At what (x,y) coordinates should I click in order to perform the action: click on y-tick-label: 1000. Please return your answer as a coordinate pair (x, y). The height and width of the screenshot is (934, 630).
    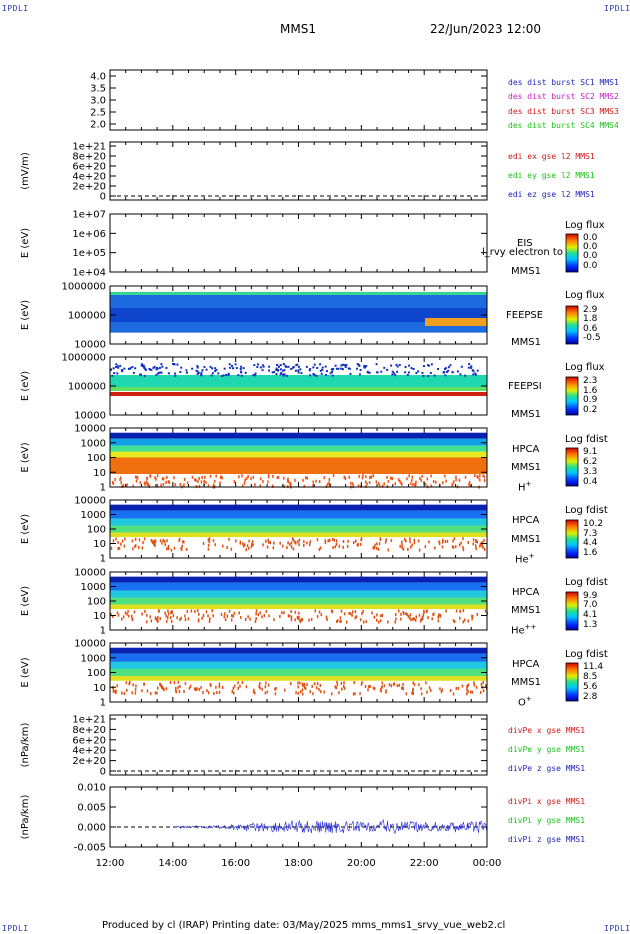
    Looking at the image, I should click on (93, 587).